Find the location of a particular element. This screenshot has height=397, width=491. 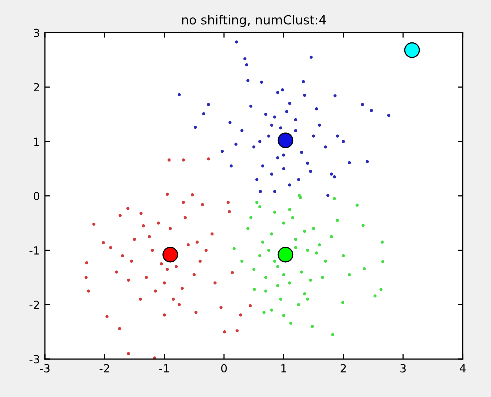

x-tick-label: 4 is located at coordinates (463, 368).